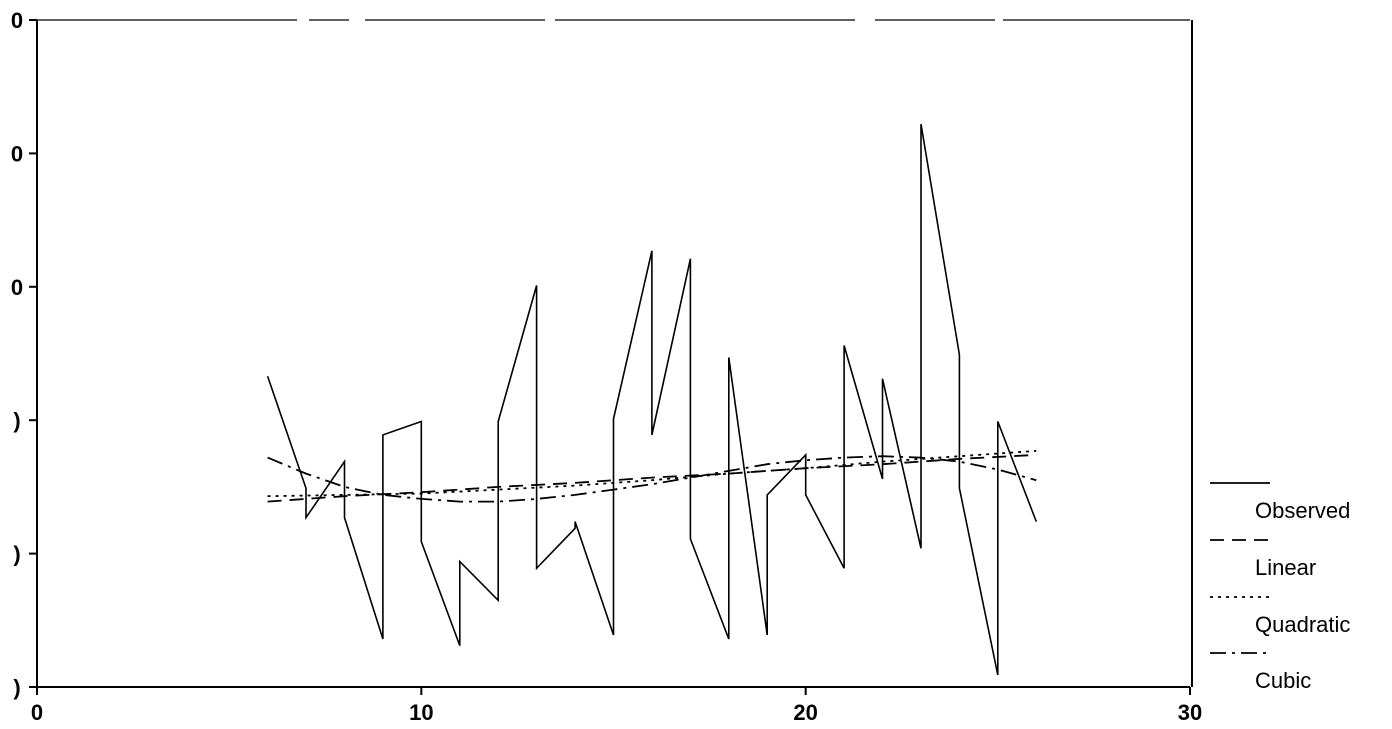 The image size is (1392, 729). I want to click on legend-linear-label: Linear, so click(1285, 567).